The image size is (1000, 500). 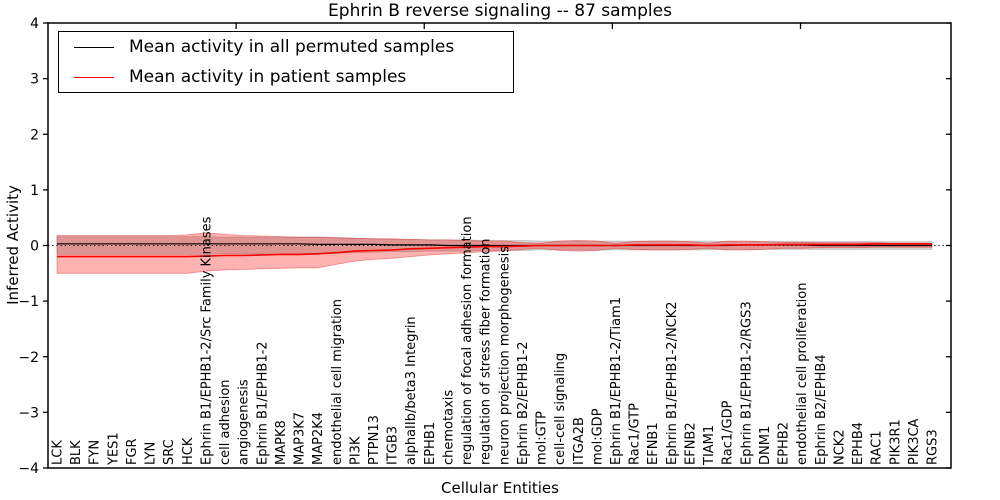 What do you see at coordinates (746, 383) in the screenshot?
I see `x-category-label: Ephrin B1/EPHB1-2/RGS3` at bounding box center [746, 383].